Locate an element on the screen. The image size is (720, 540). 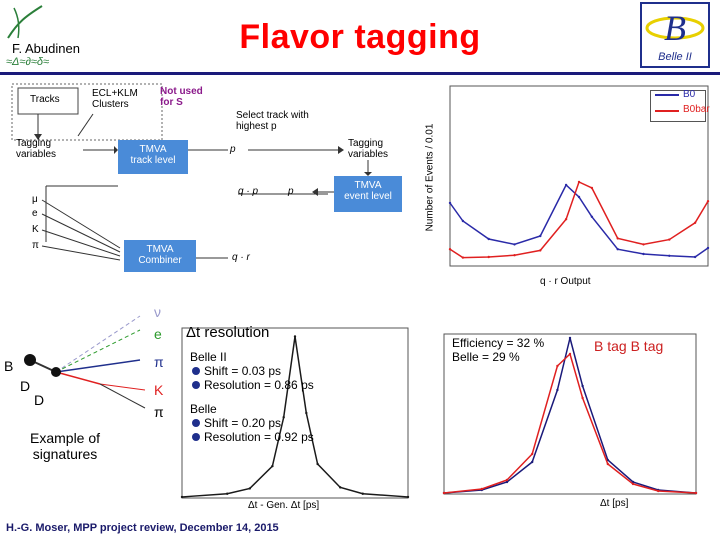
qr-ylabel: Number of Events / 0.01 is located at coordinates (430, 177).